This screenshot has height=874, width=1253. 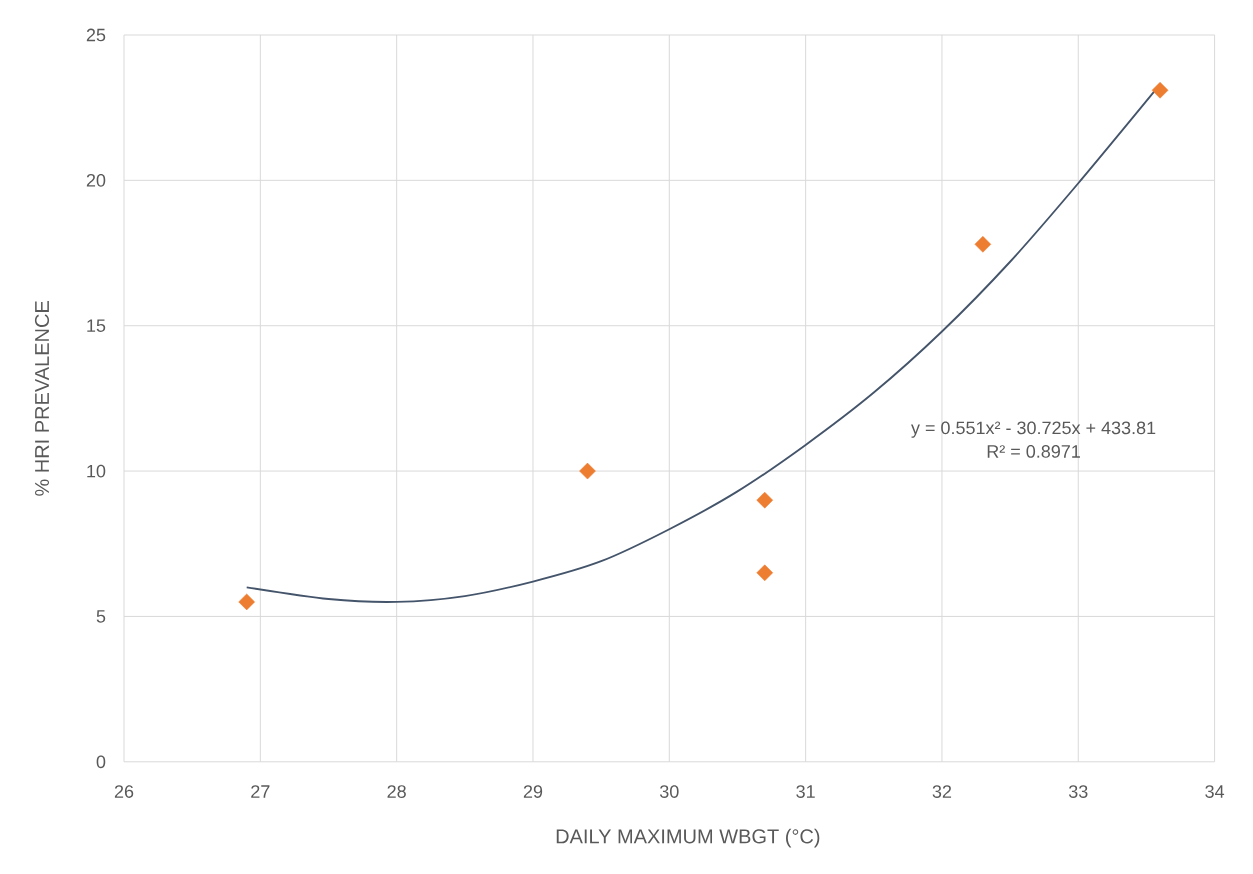 What do you see at coordinates (96, 325) in the screenshot?
I see `y-tick-label: 15` at bounding box center [96, 325].